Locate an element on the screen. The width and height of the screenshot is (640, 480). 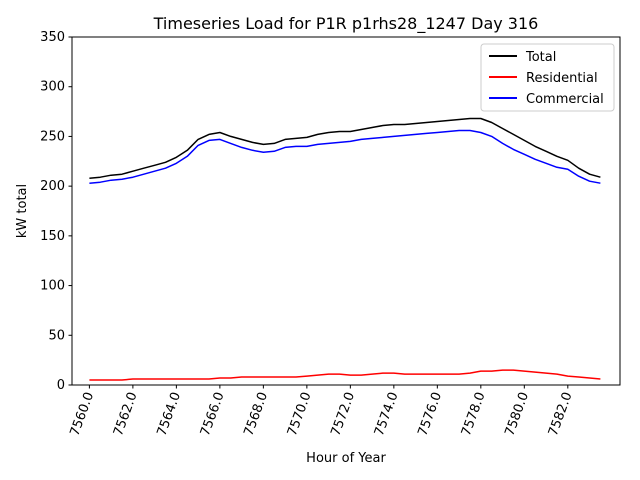
y-tick-label: 200 is located at coordinates (52, 186).